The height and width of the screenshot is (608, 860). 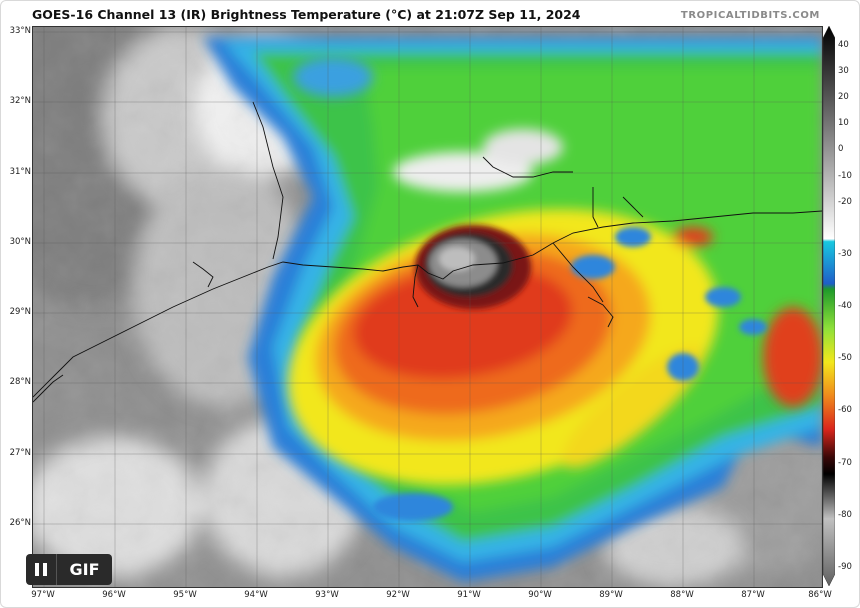 I want to click on lat-label-31: 31°N, so click(x=20, y=172).